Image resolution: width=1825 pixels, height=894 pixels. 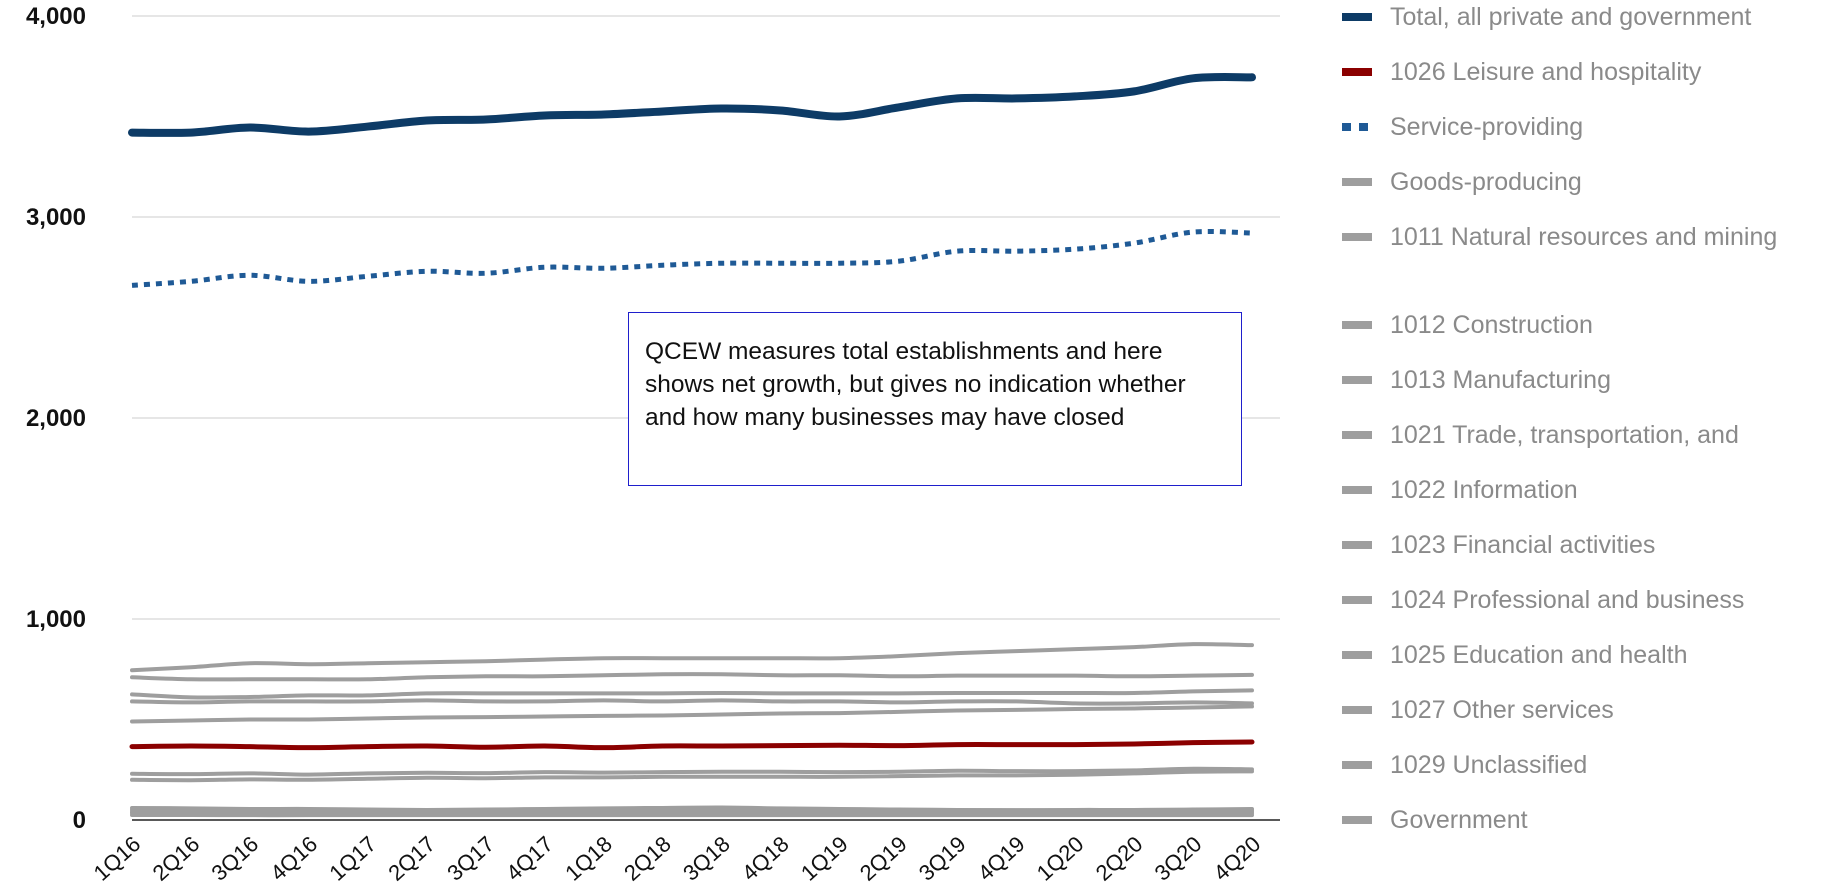 I want to click on x-tick-label: 1Q18, so click(x=588, y=858).